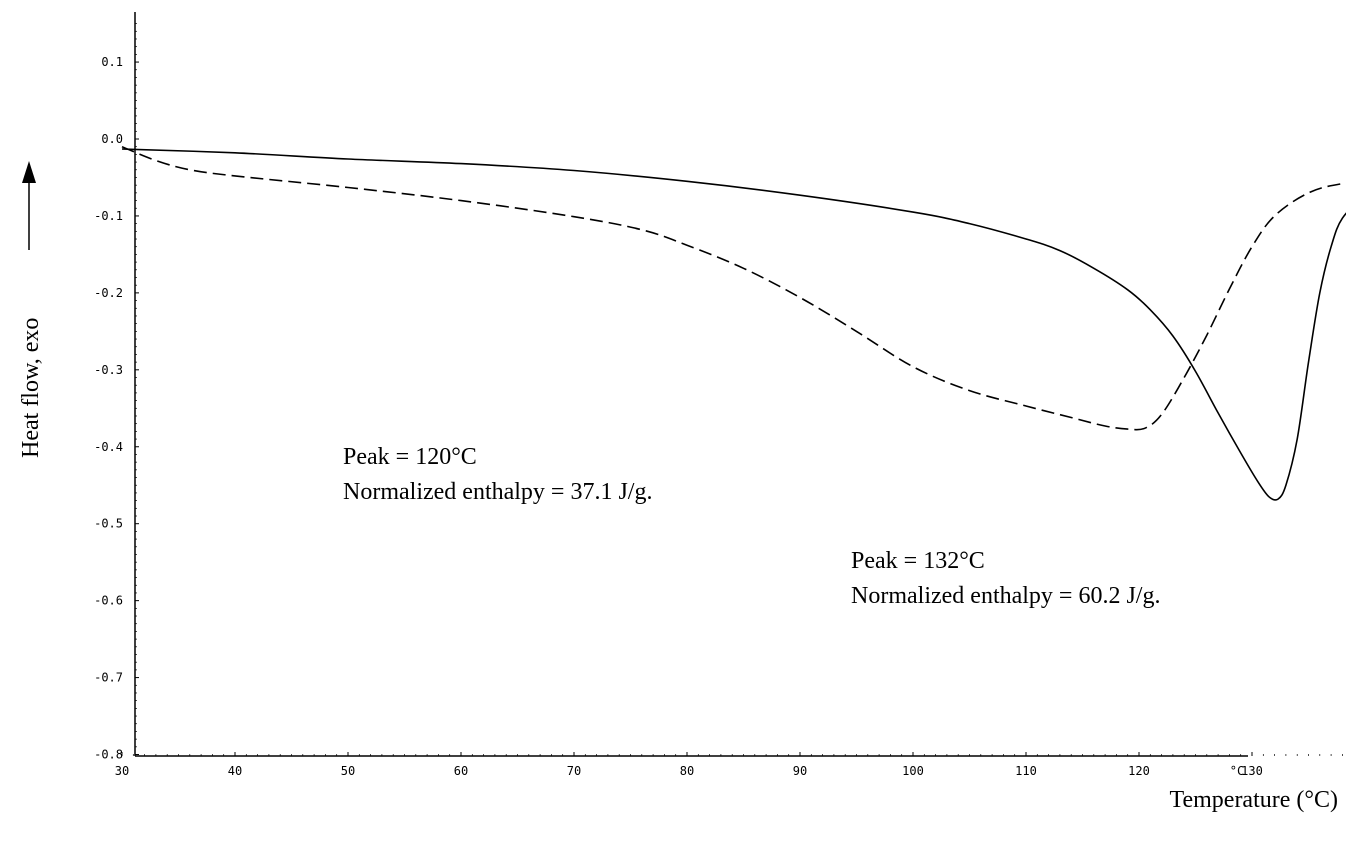  What do you see at coordinates (348, 771) in the screenshot?
I see `x-tick-label: 50` at bounding box center [348, 771].